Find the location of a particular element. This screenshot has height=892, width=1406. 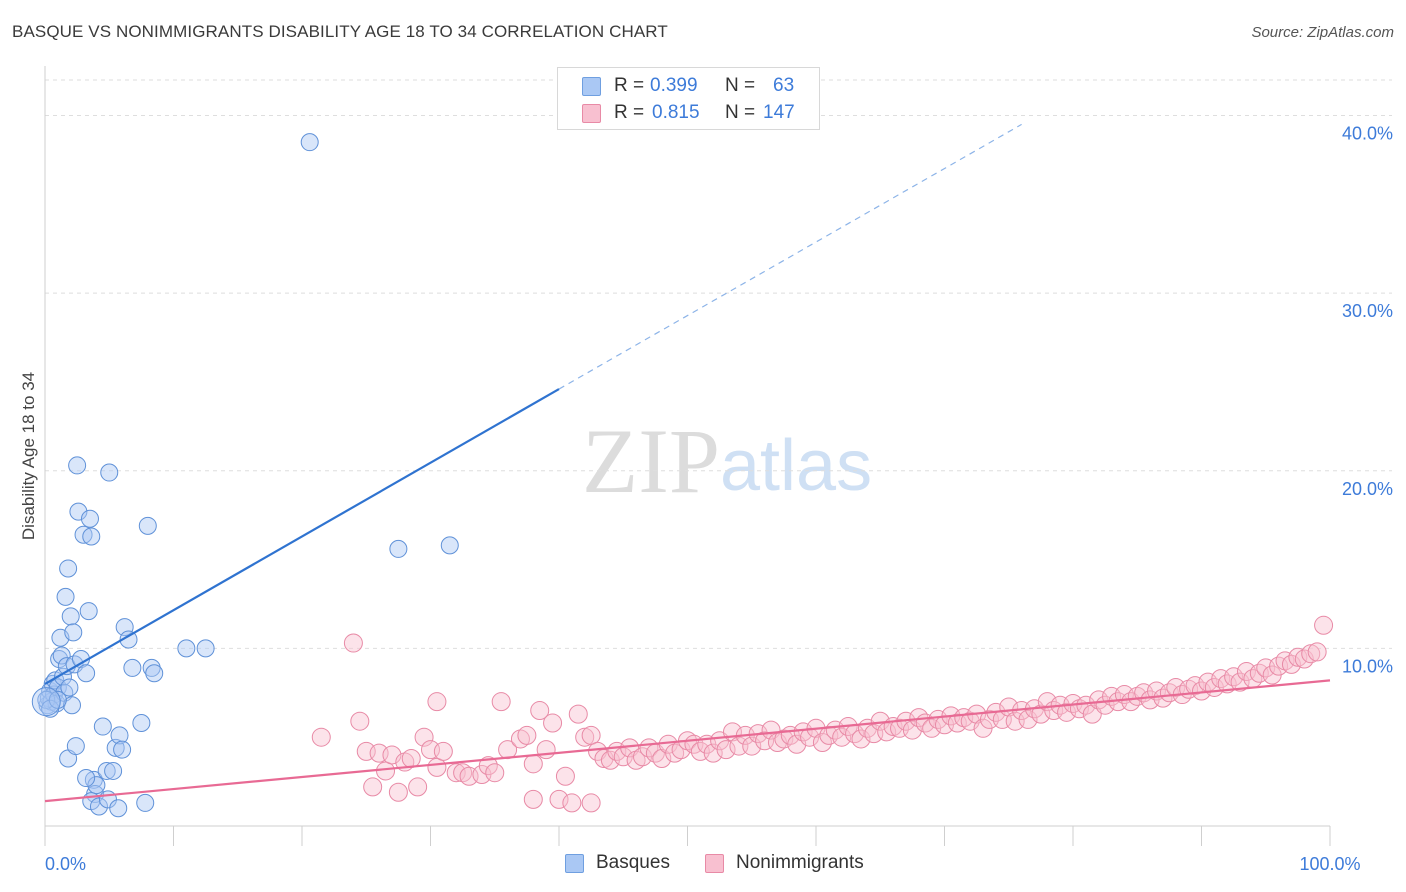

watermark-atlas: atlas is located at coordinates (796, 466).